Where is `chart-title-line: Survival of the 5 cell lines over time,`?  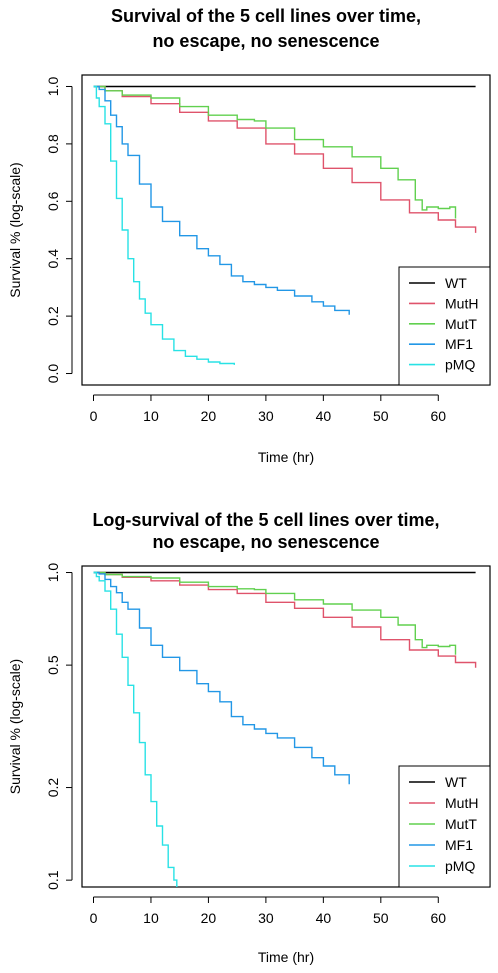
chart-title-line: Survival of the 5 cell lines over time, is located at coordinates (266, 16).